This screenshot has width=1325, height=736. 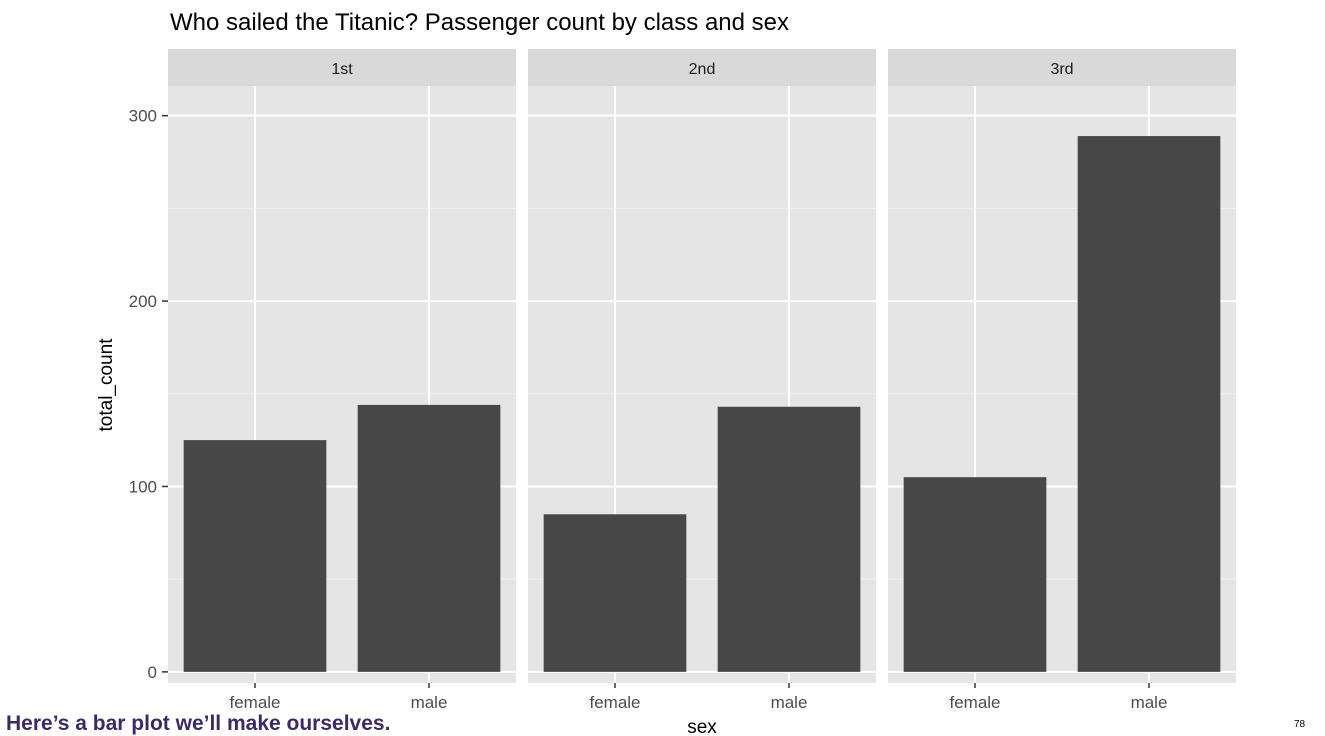 I want to click on facet-strip-label: 1st, so click(x=342, y=69).